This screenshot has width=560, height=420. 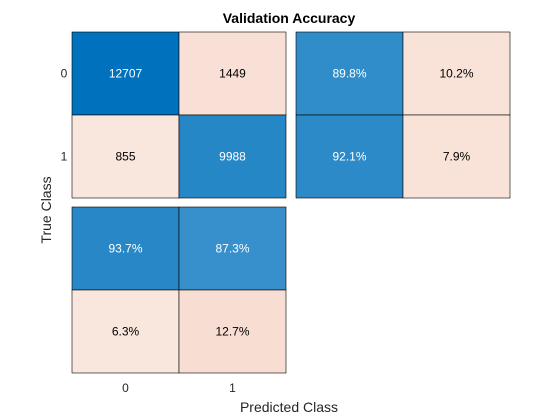 What do you see at coordinates (125, 249) in the screenshot?
I see `col-summary-cell-0-0-value: 93.7%` at bounding box center [125, 249].